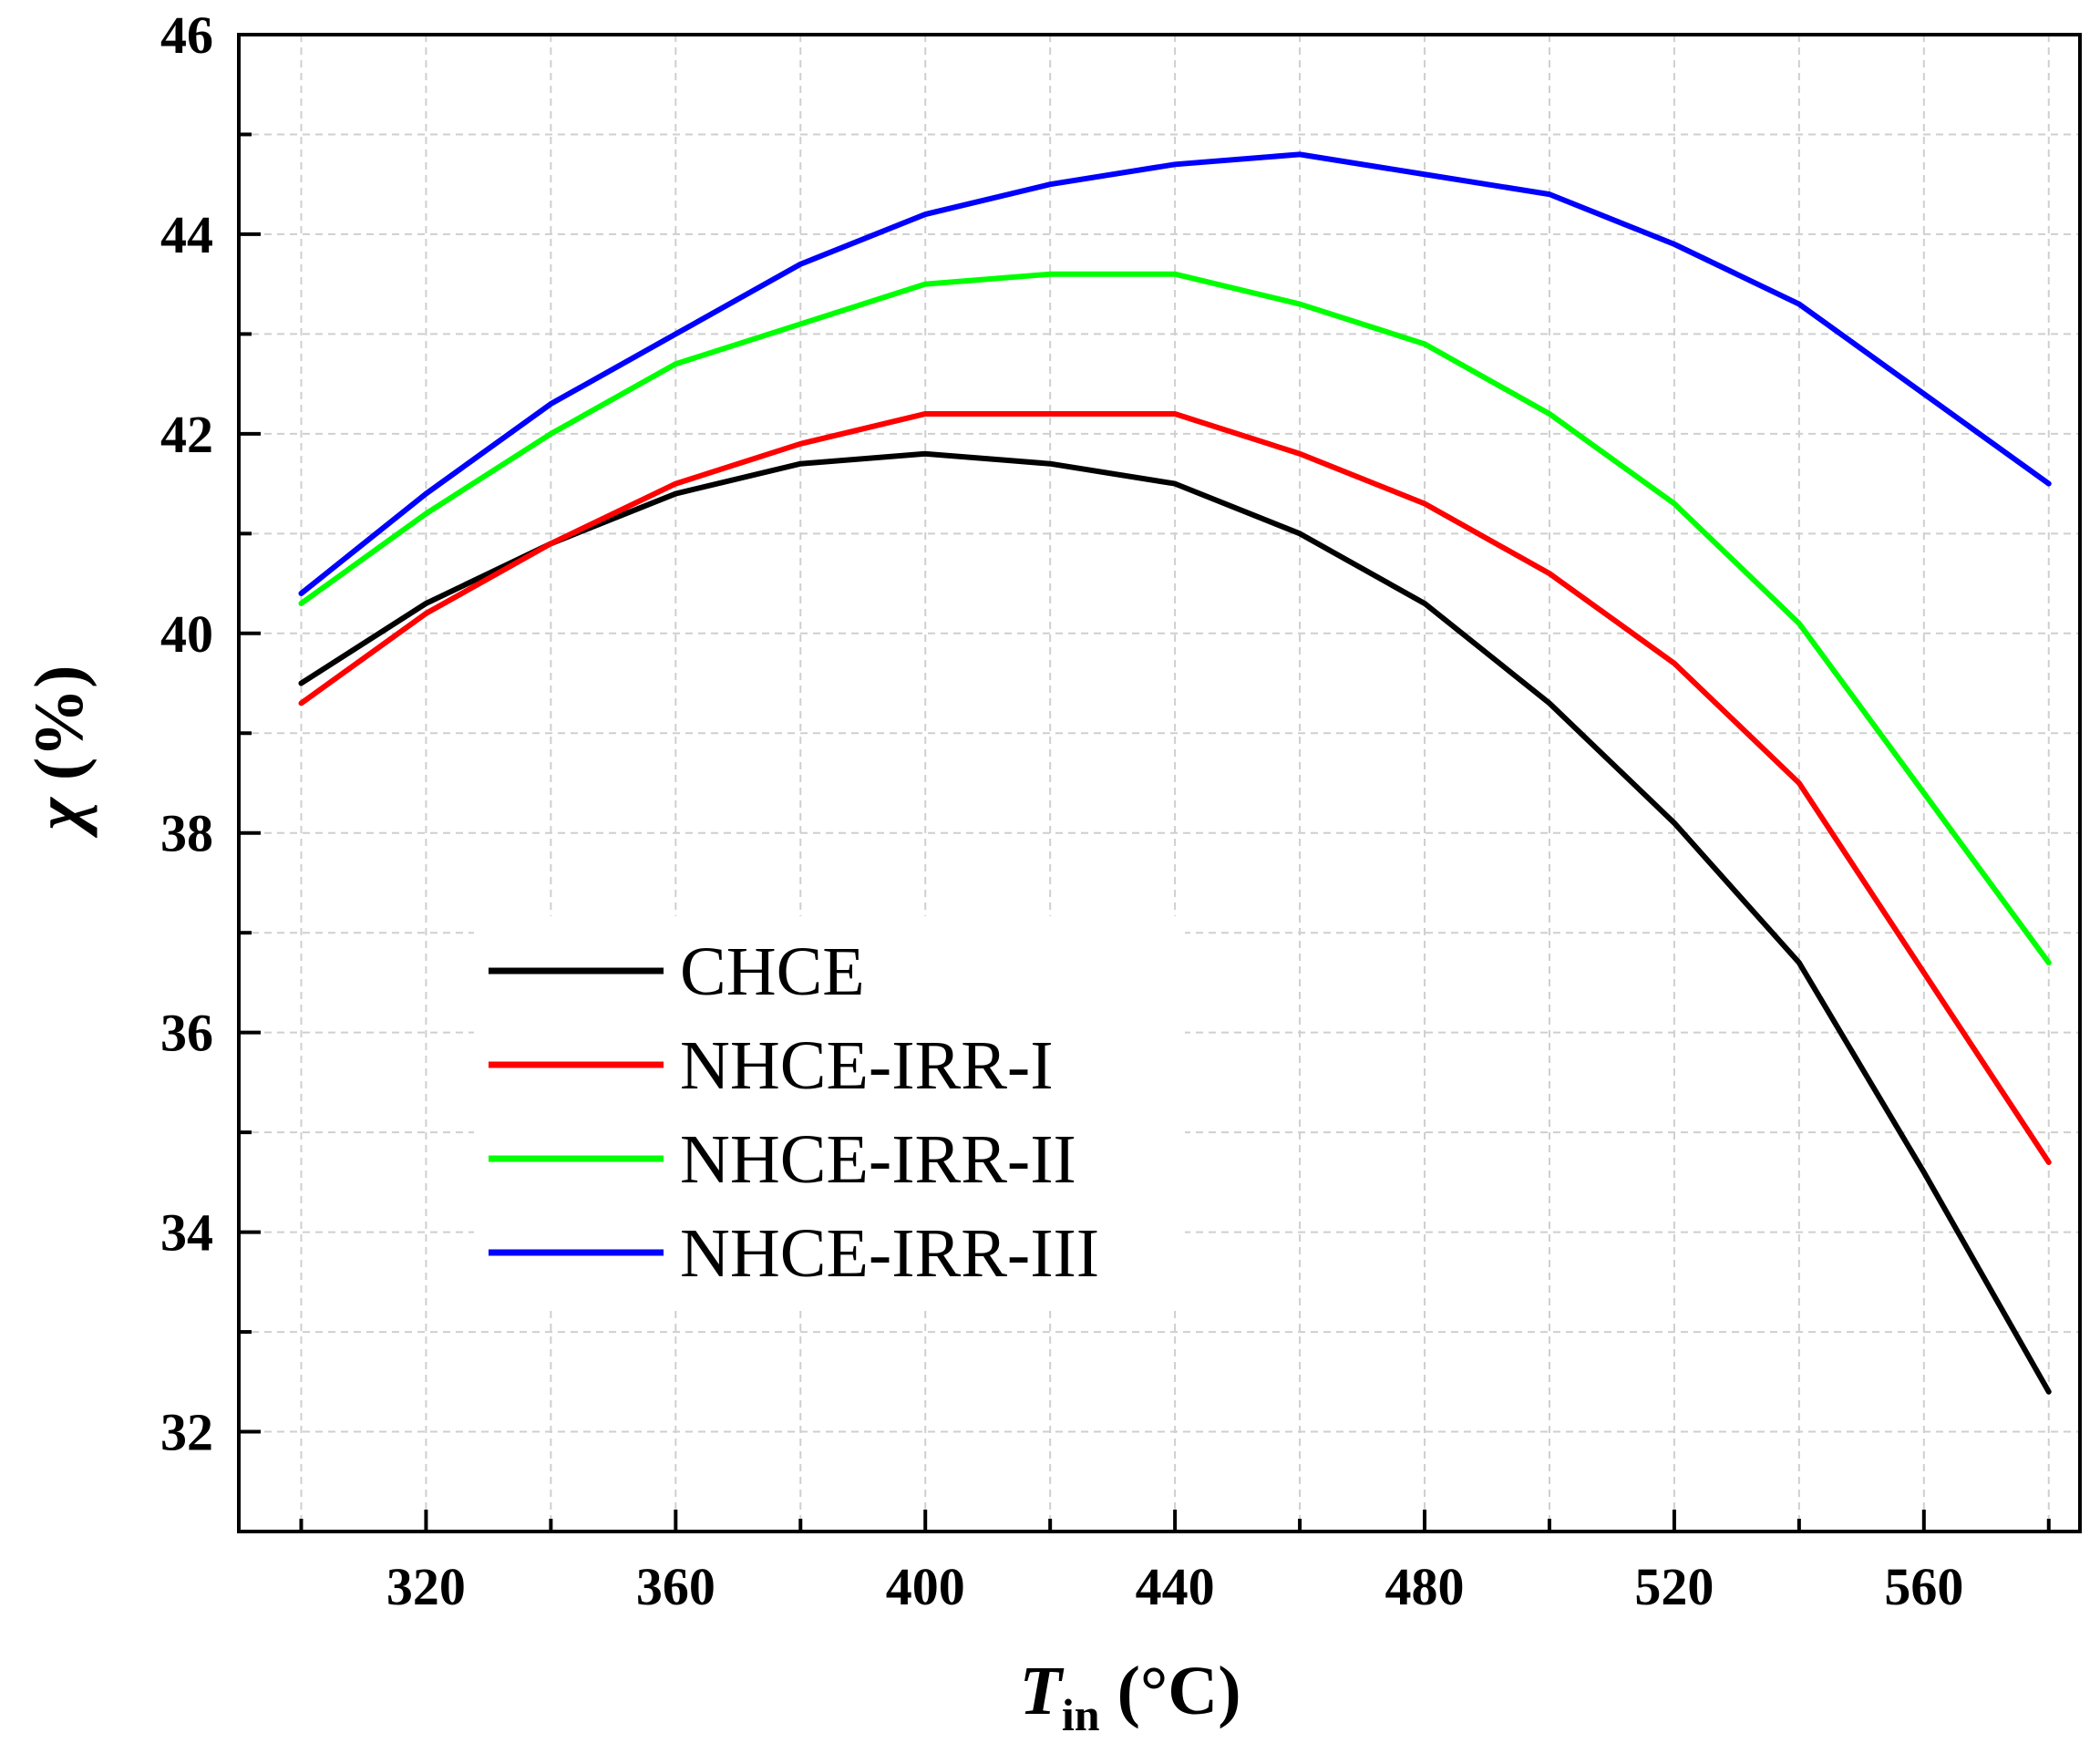 This screenshot has height=1743, width=2100. What do you see at coordinates (890, 1253) in the screenshot?
I see `legend-label: NHCE-IRR-III` at bounding box center [890, 1253].